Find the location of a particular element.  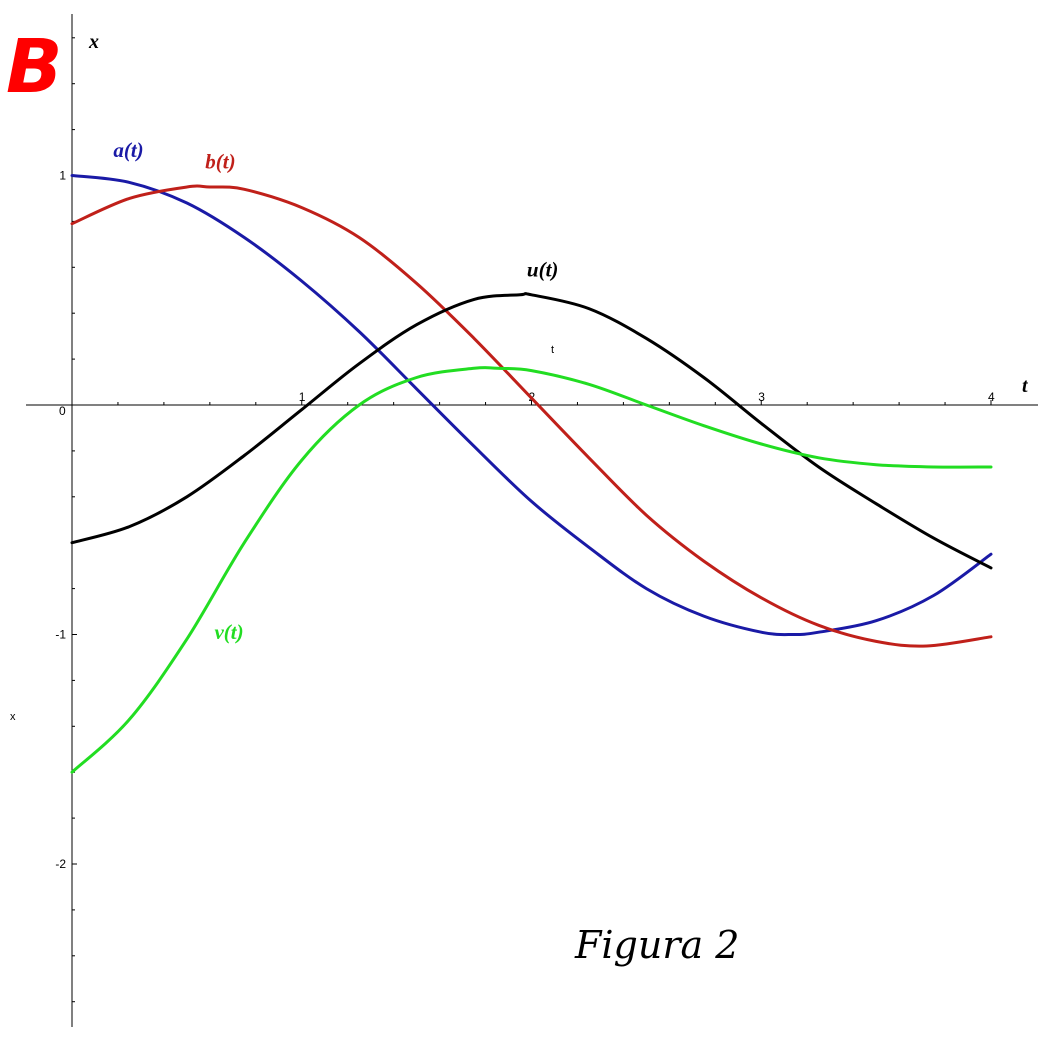

x-tick-label: 0 is located at coordinates (62, 411).